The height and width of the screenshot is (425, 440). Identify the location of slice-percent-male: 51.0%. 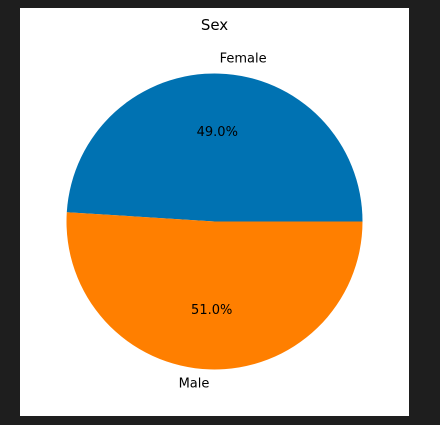
(211, 310).